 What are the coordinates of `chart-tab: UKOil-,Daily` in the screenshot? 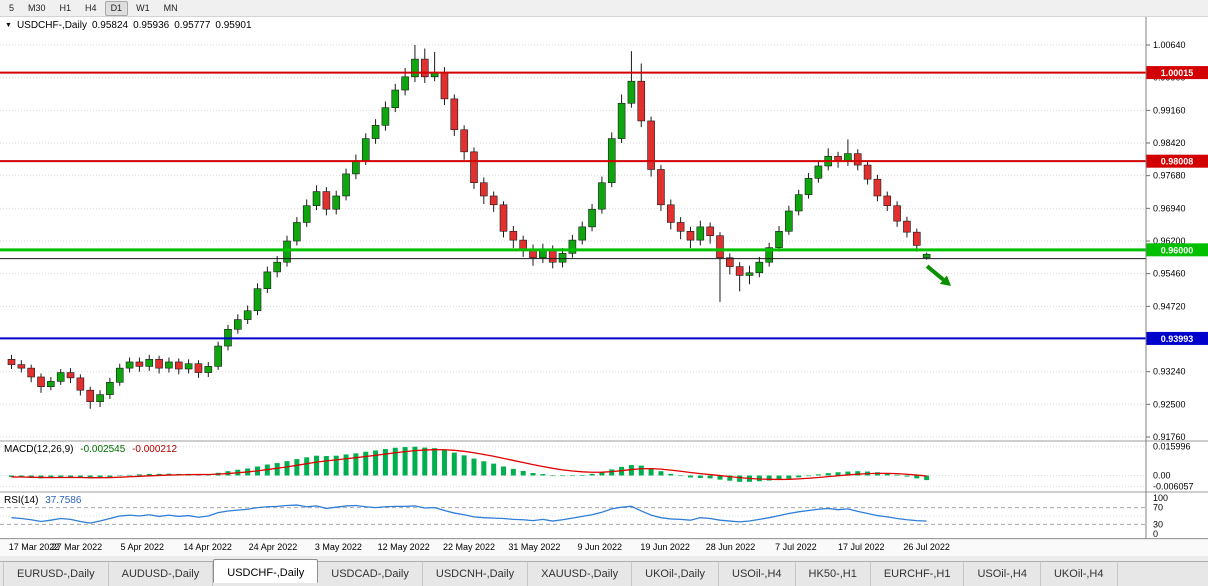 It's located at (676, 574).